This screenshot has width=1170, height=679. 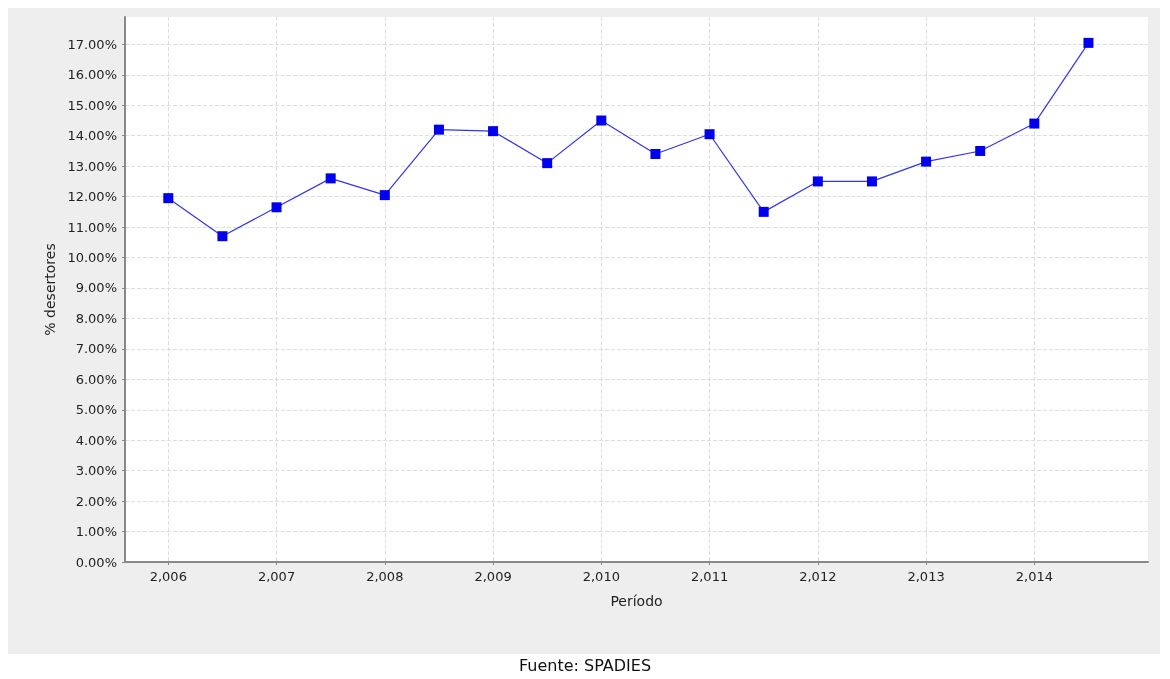 I want to click on y-tick-label: 2.00%, so click(x=96, y=501).